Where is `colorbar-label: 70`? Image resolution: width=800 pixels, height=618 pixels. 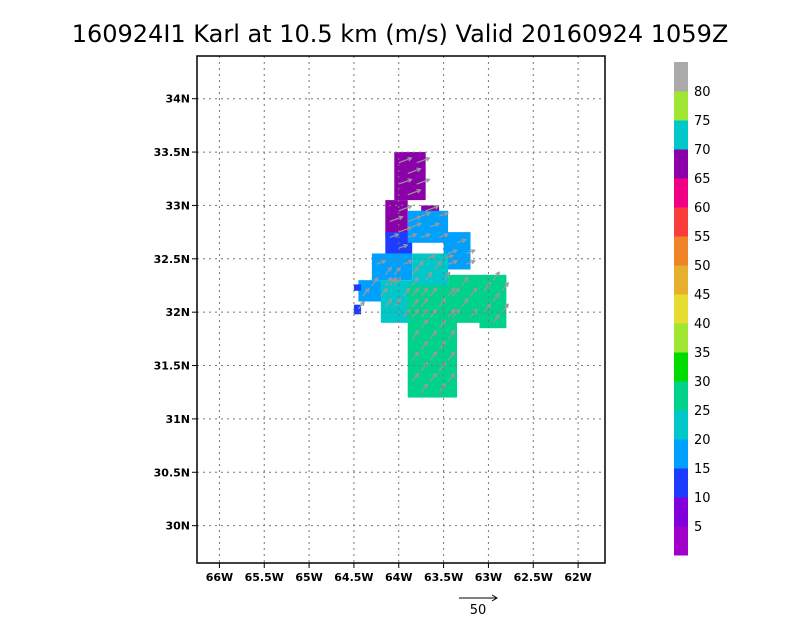
colorbar-label: 70 is located at coordinates (702, 150).